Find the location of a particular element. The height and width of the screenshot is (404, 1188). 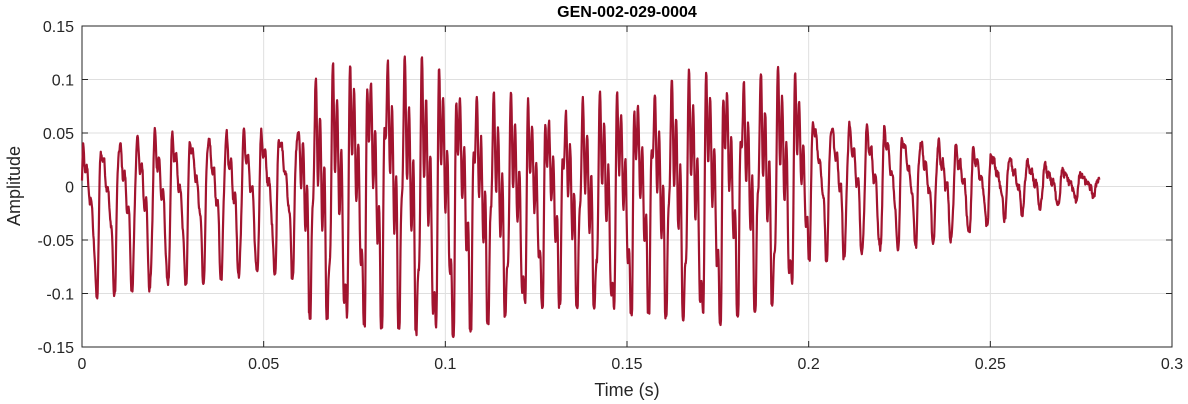

x-tick-label: 0 is located at coordinates (82, 364).